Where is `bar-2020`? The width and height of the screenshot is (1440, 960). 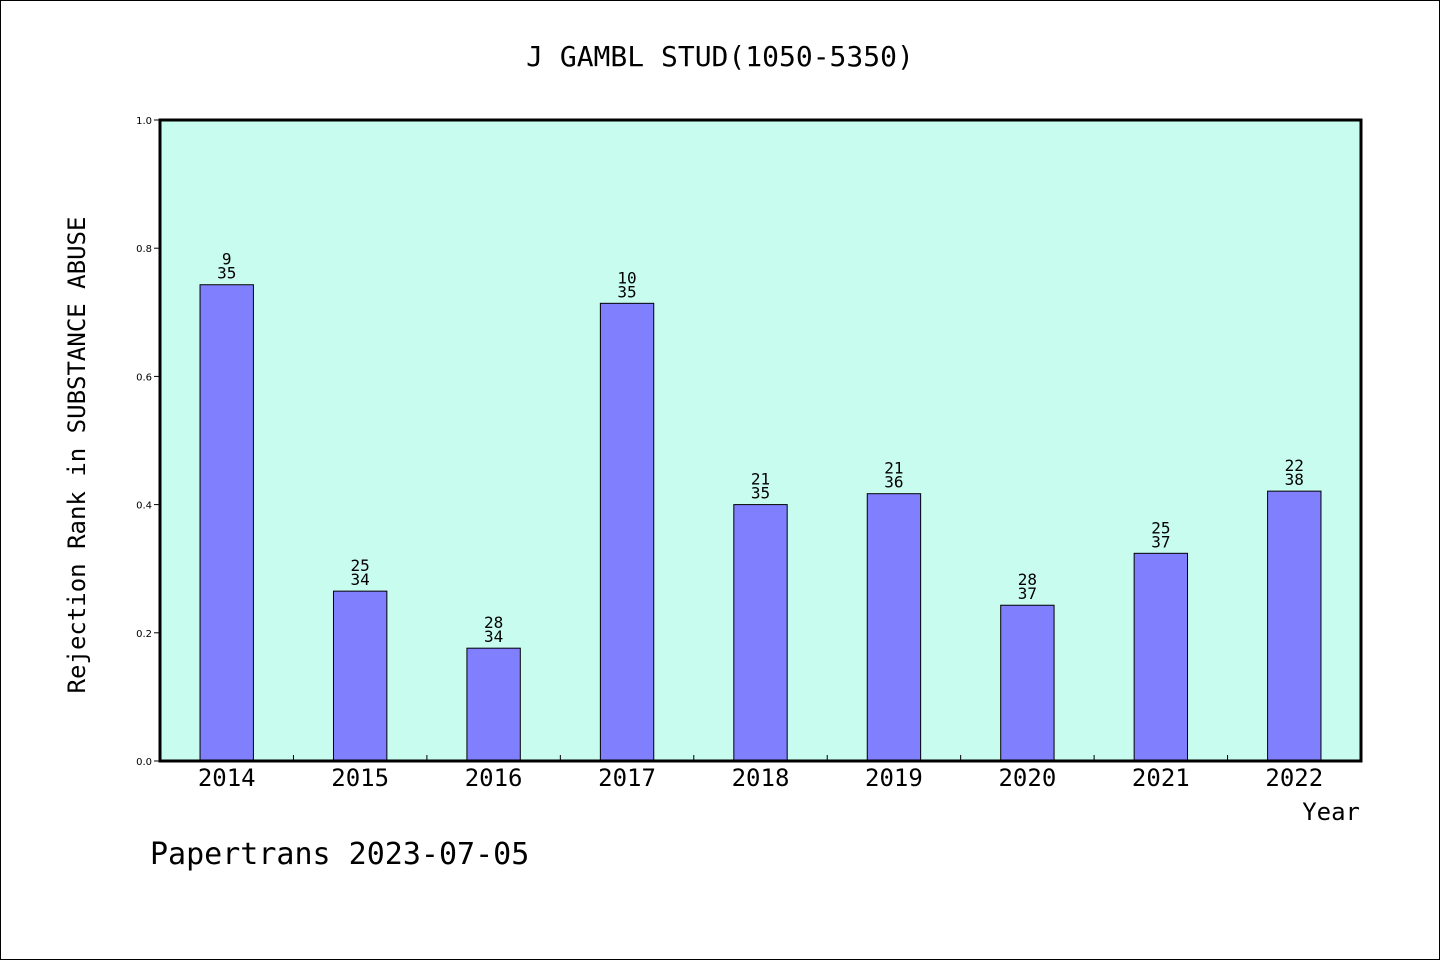
bar-2020 is located at coordinates (1027, 683).